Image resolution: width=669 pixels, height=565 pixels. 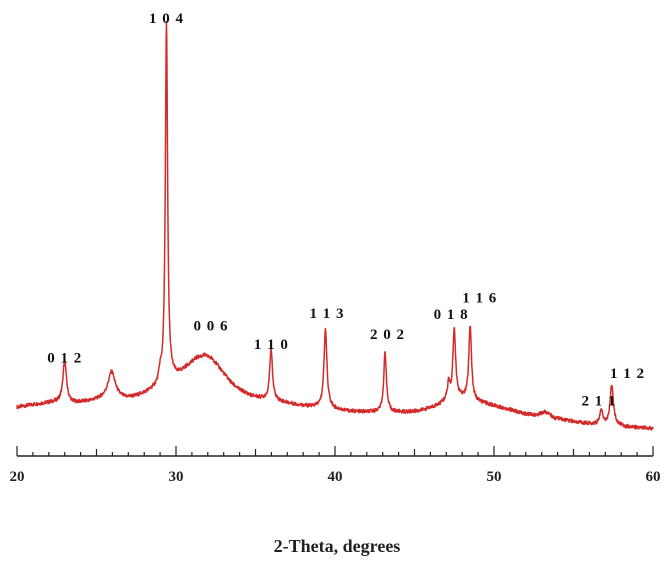 I want to click on peak-label: 2 1 1, so click(x=598, y=402).